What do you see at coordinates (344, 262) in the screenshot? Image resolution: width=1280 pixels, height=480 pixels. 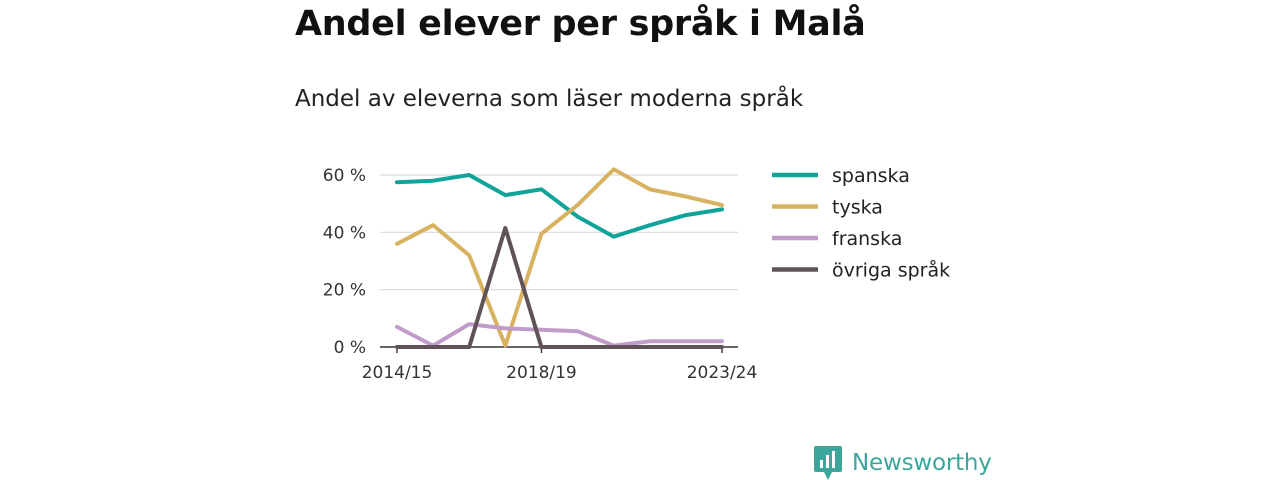 I see `y-axis-ticks: 0 % 20 % 40 % 60 %` at bounding box center [344, 262].